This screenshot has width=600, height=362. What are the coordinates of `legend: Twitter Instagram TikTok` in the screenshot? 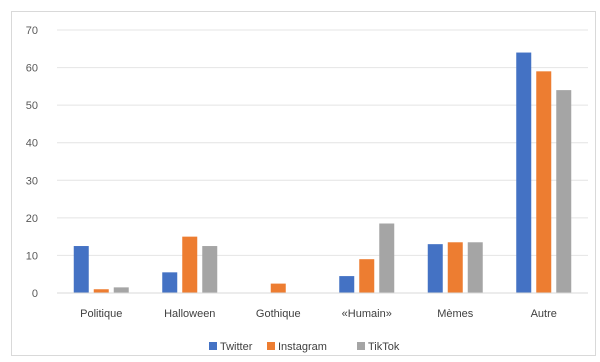 It's located at (304, 347).